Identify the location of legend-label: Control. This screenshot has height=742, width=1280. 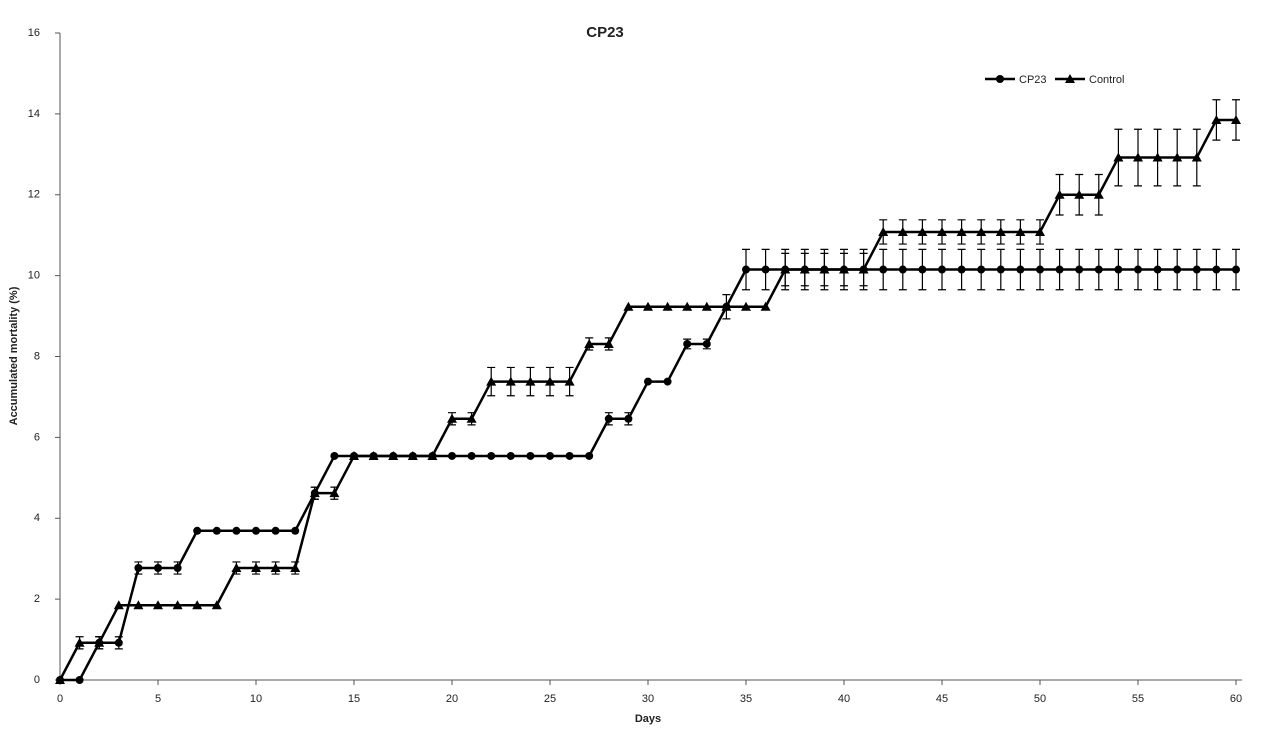
(1106, 80).